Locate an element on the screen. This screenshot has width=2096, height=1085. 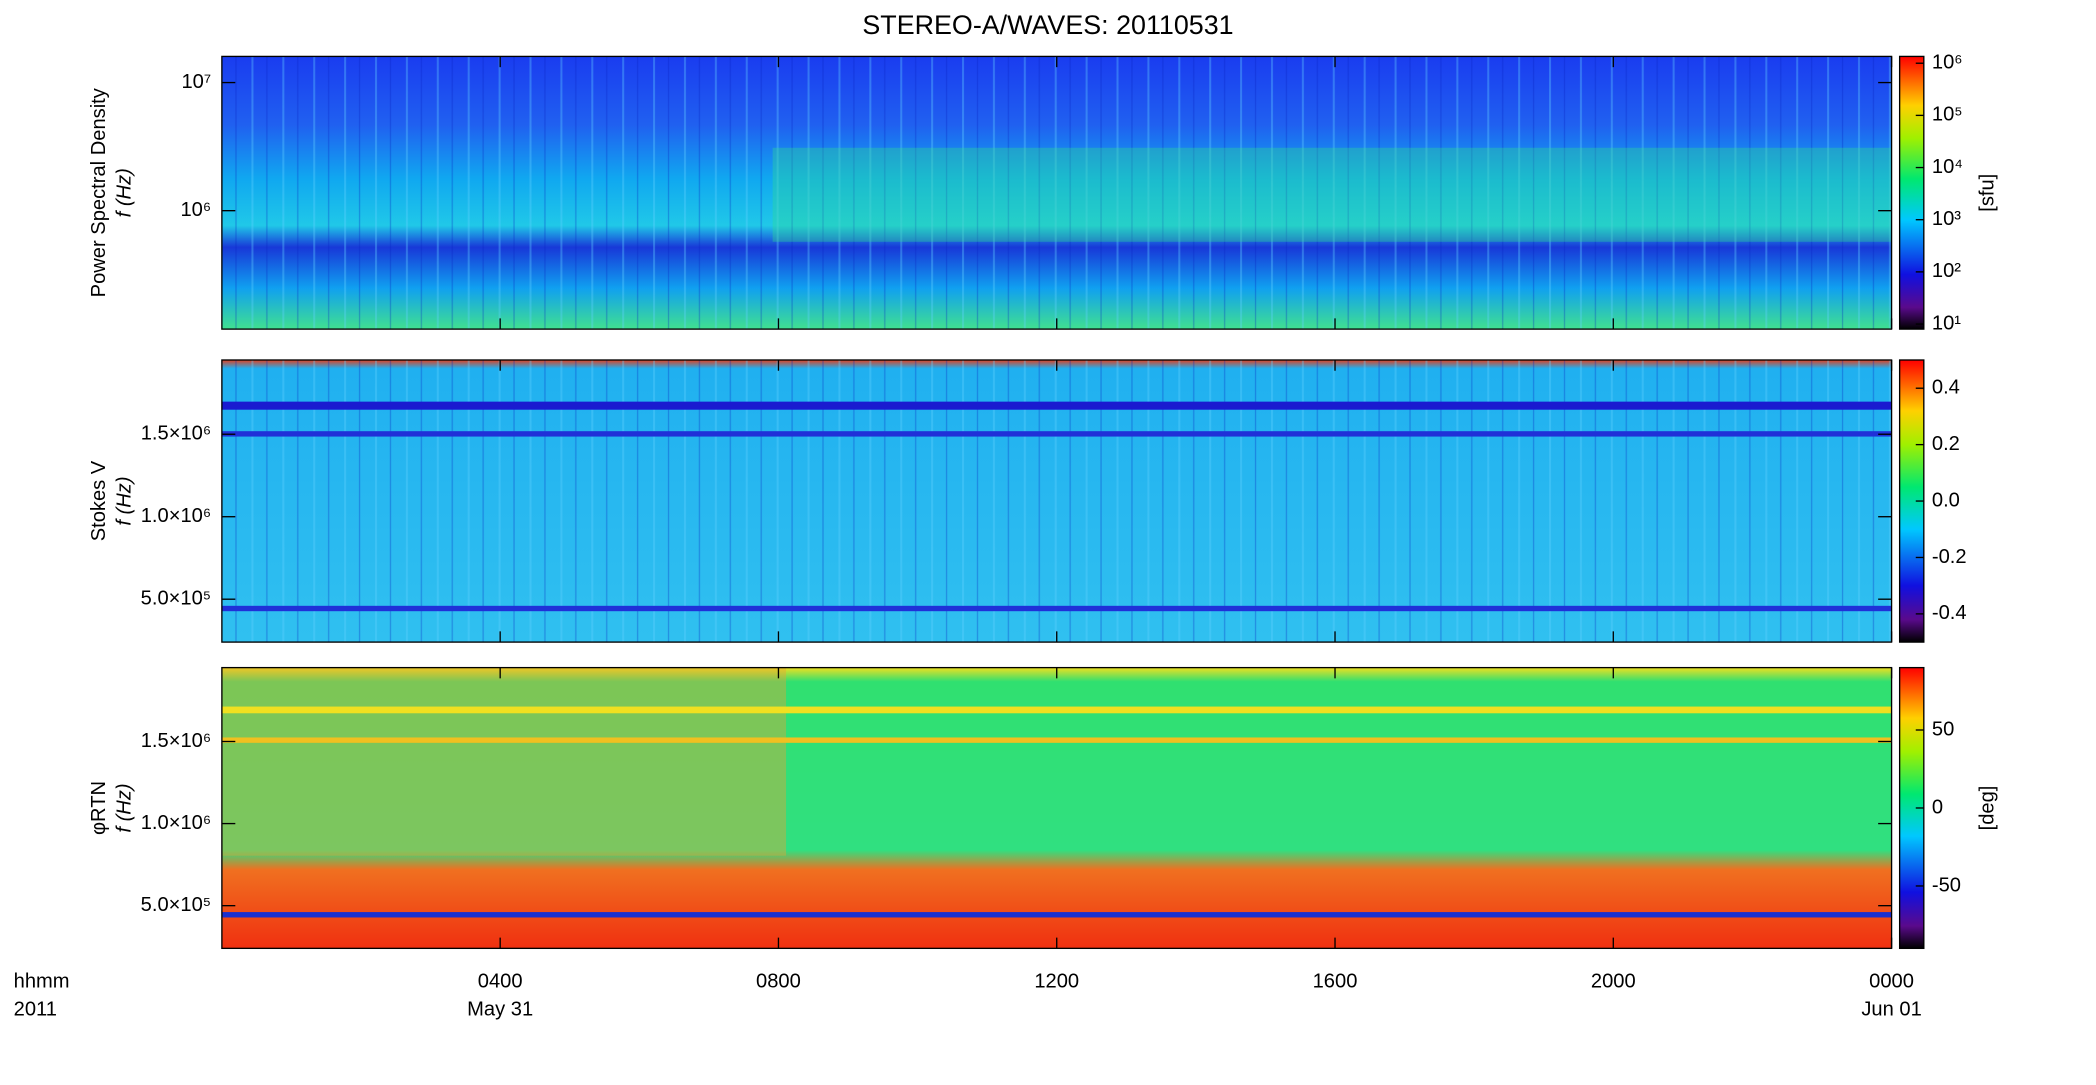
colorbar-tick-label: 50 is located at coordinates (1943, 729).